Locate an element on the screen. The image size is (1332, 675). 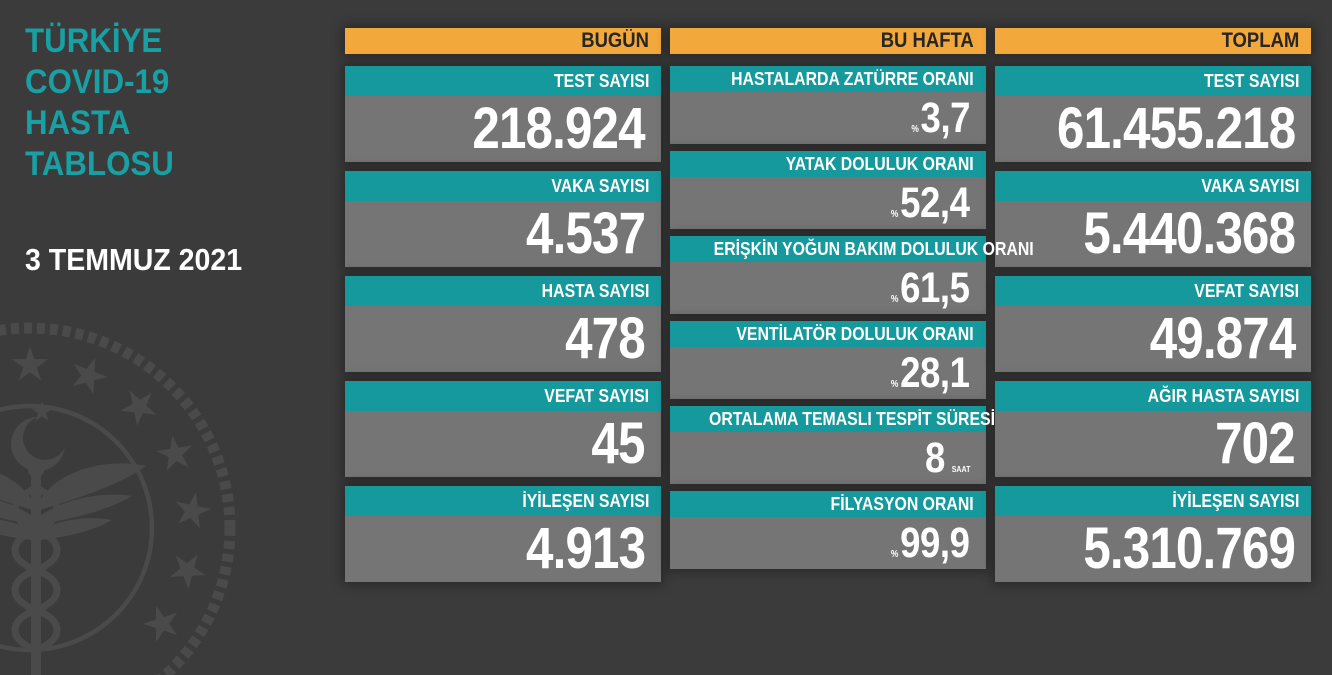
stat-label: YATAK DOLULUK ORANI is located at coordinates (828, 164).